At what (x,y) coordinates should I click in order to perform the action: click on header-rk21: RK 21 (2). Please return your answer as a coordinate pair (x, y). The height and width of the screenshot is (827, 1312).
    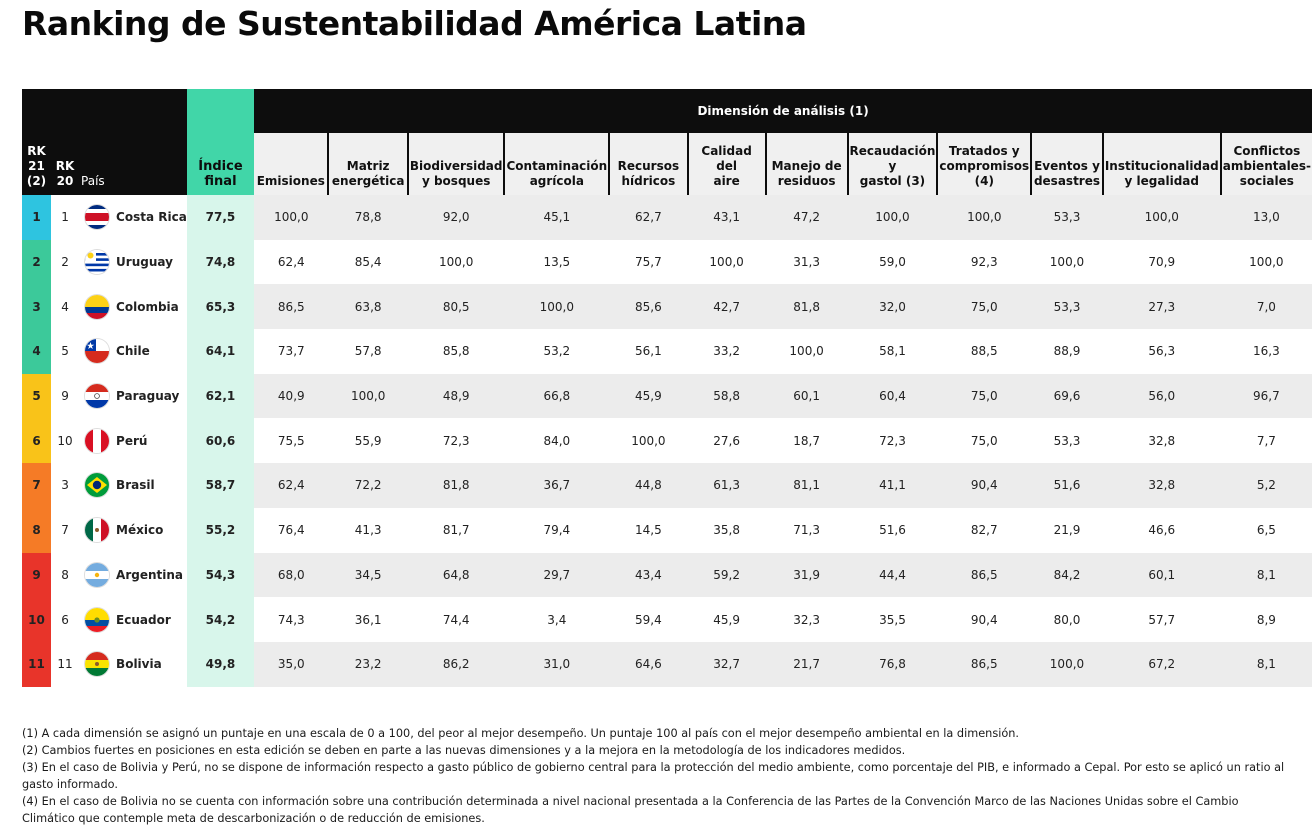
    Looking at the image, I should click on (36, 142).